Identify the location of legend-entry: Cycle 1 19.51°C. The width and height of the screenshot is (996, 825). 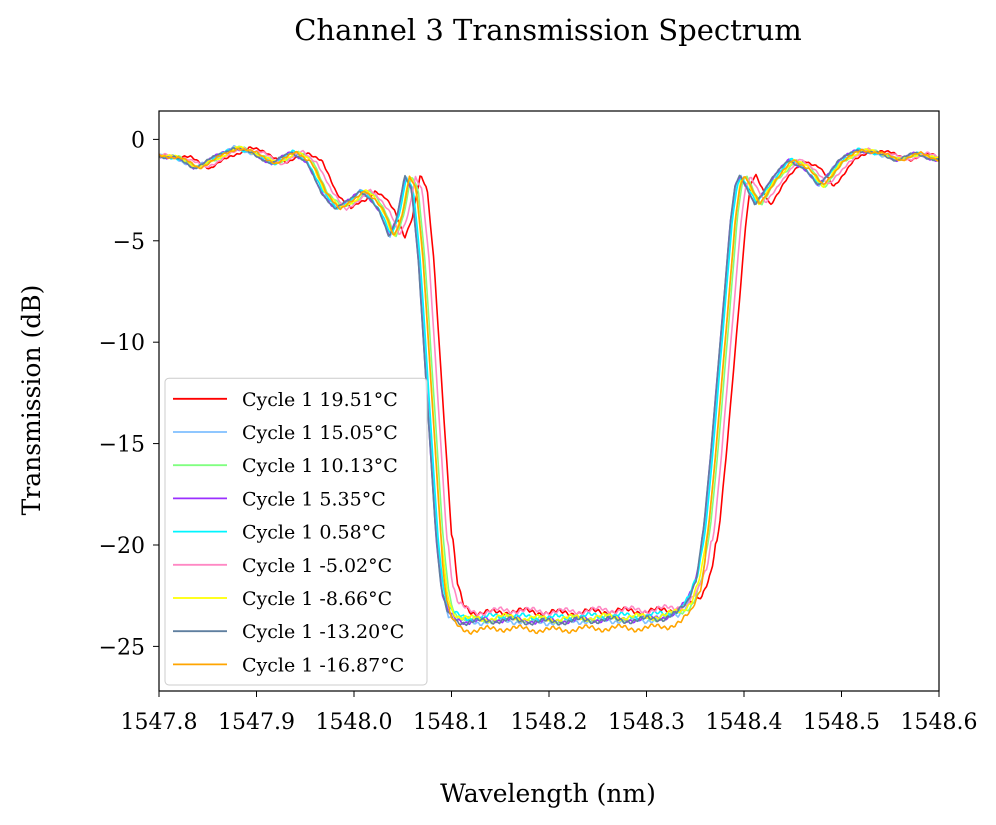
(320, 400).